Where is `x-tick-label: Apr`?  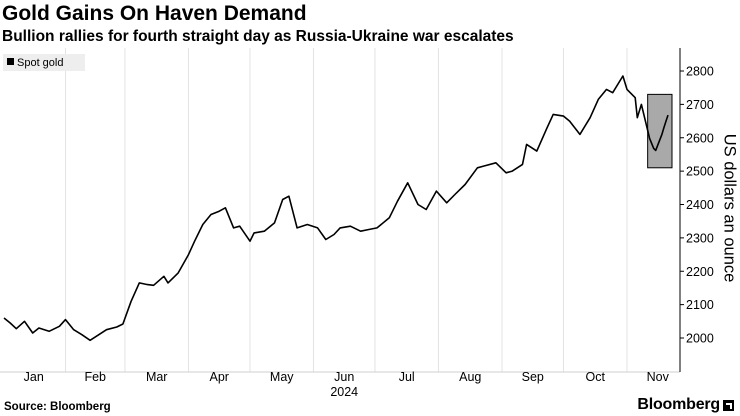 x-tick-label: Apr is located at coordinates (218, 377).